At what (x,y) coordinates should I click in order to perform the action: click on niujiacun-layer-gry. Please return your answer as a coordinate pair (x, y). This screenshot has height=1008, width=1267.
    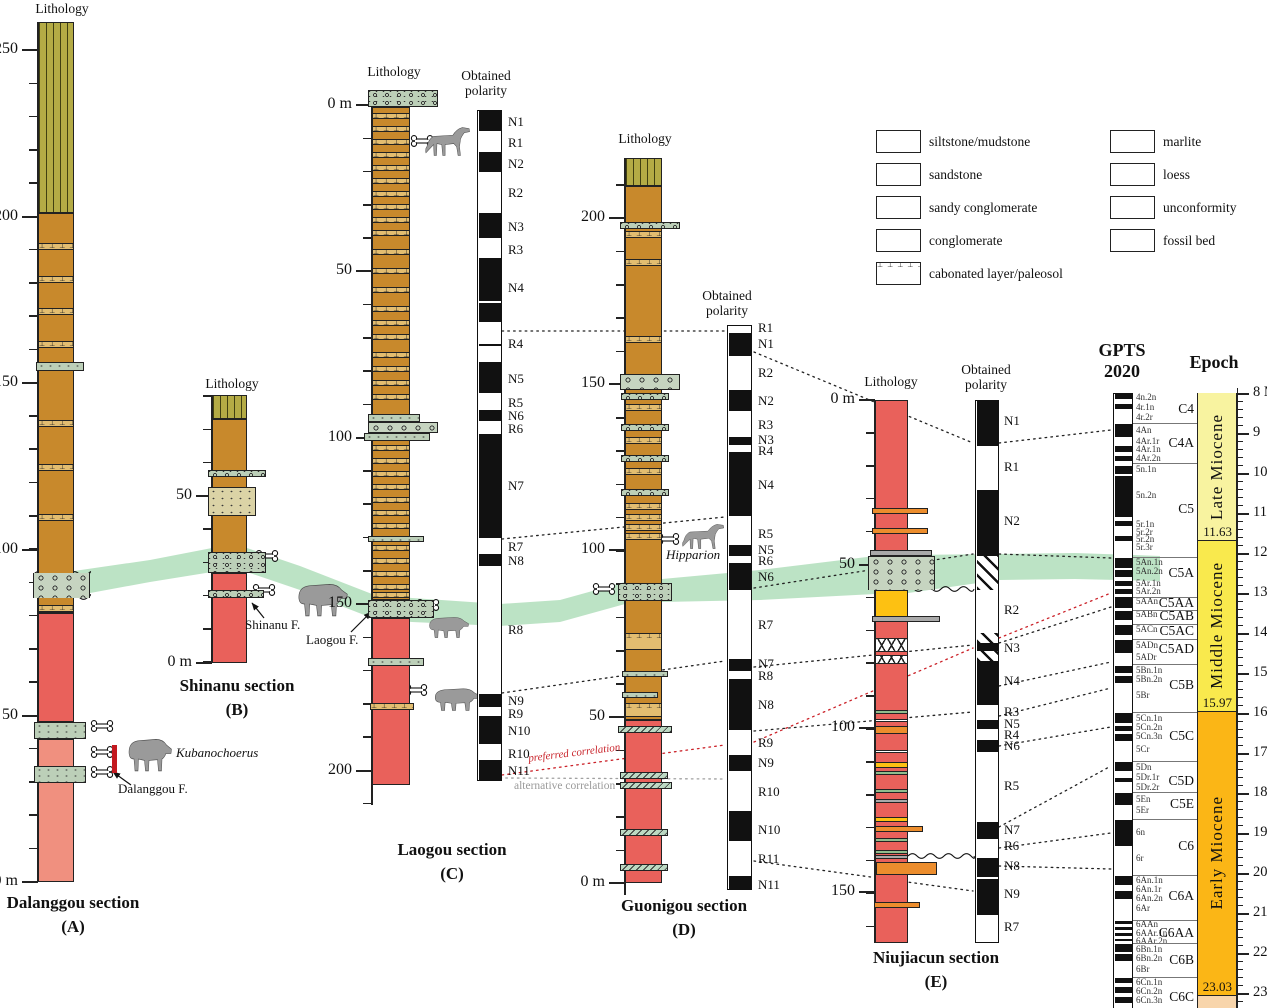
    Looking at the image, I should click on (901, 553).